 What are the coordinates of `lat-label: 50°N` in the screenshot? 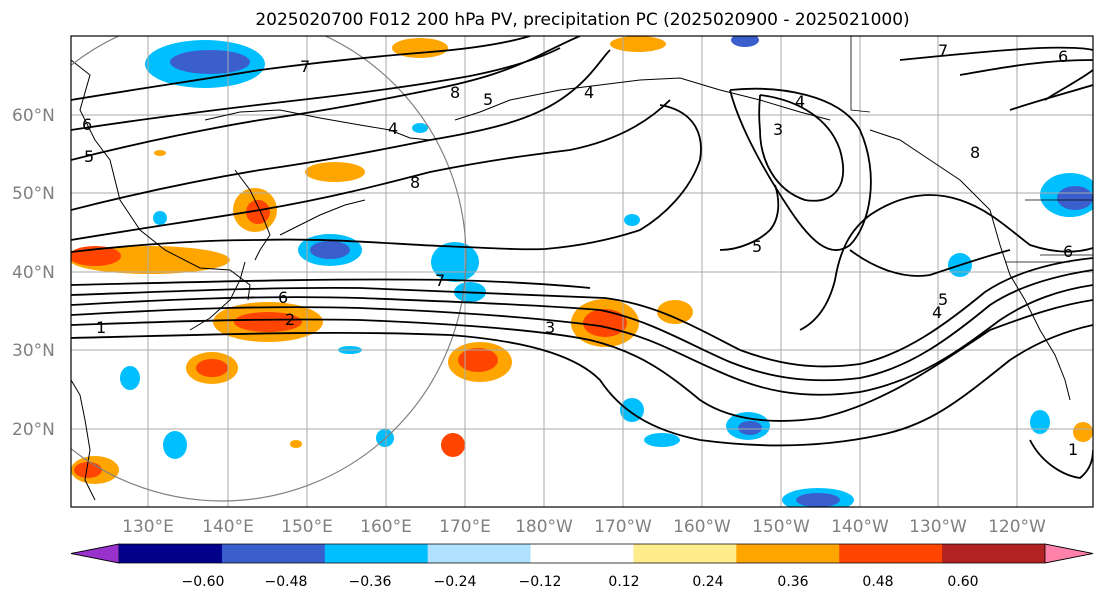 It's located at (33, 194).